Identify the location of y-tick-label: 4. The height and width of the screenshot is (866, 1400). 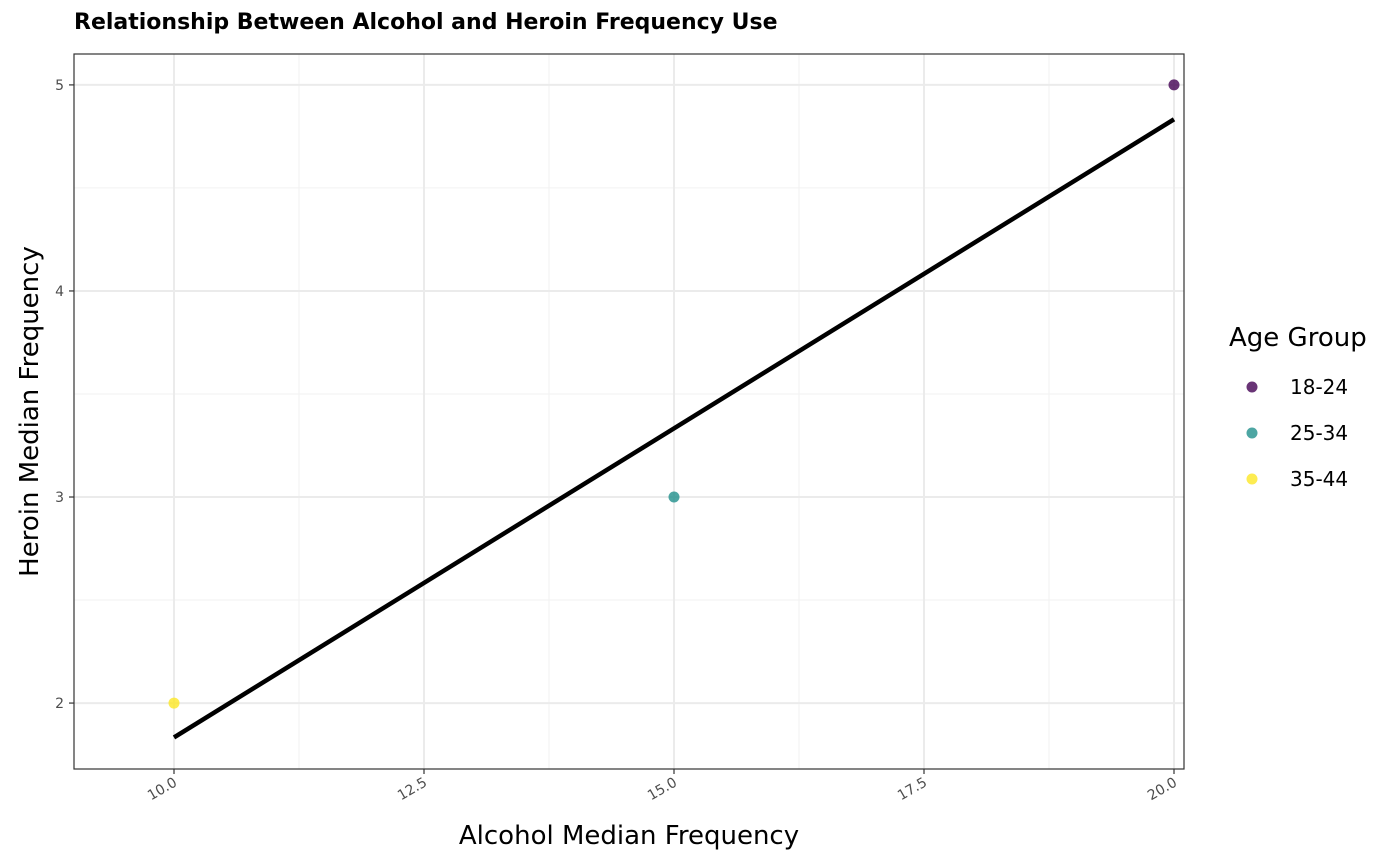
(59, 292).